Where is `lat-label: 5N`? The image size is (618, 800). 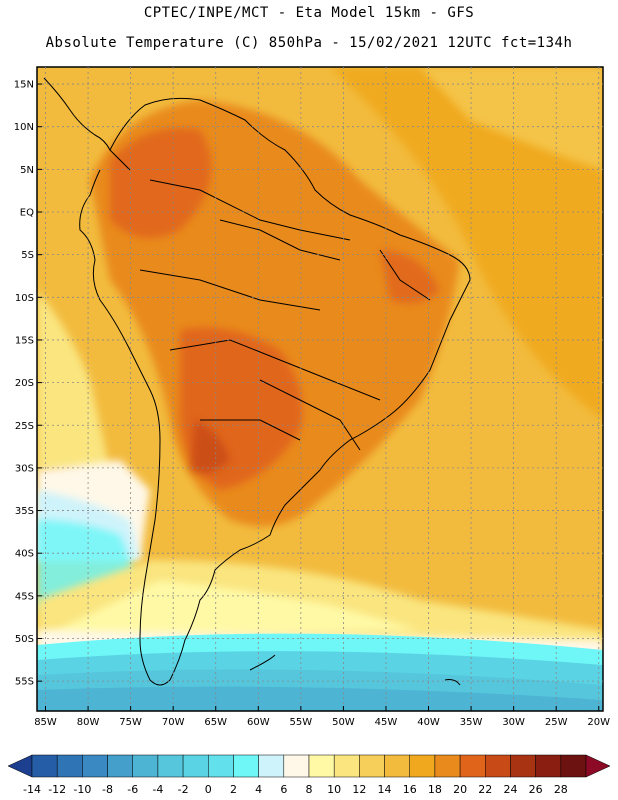
lat-label: 5N is located at coordinates (27, 170).